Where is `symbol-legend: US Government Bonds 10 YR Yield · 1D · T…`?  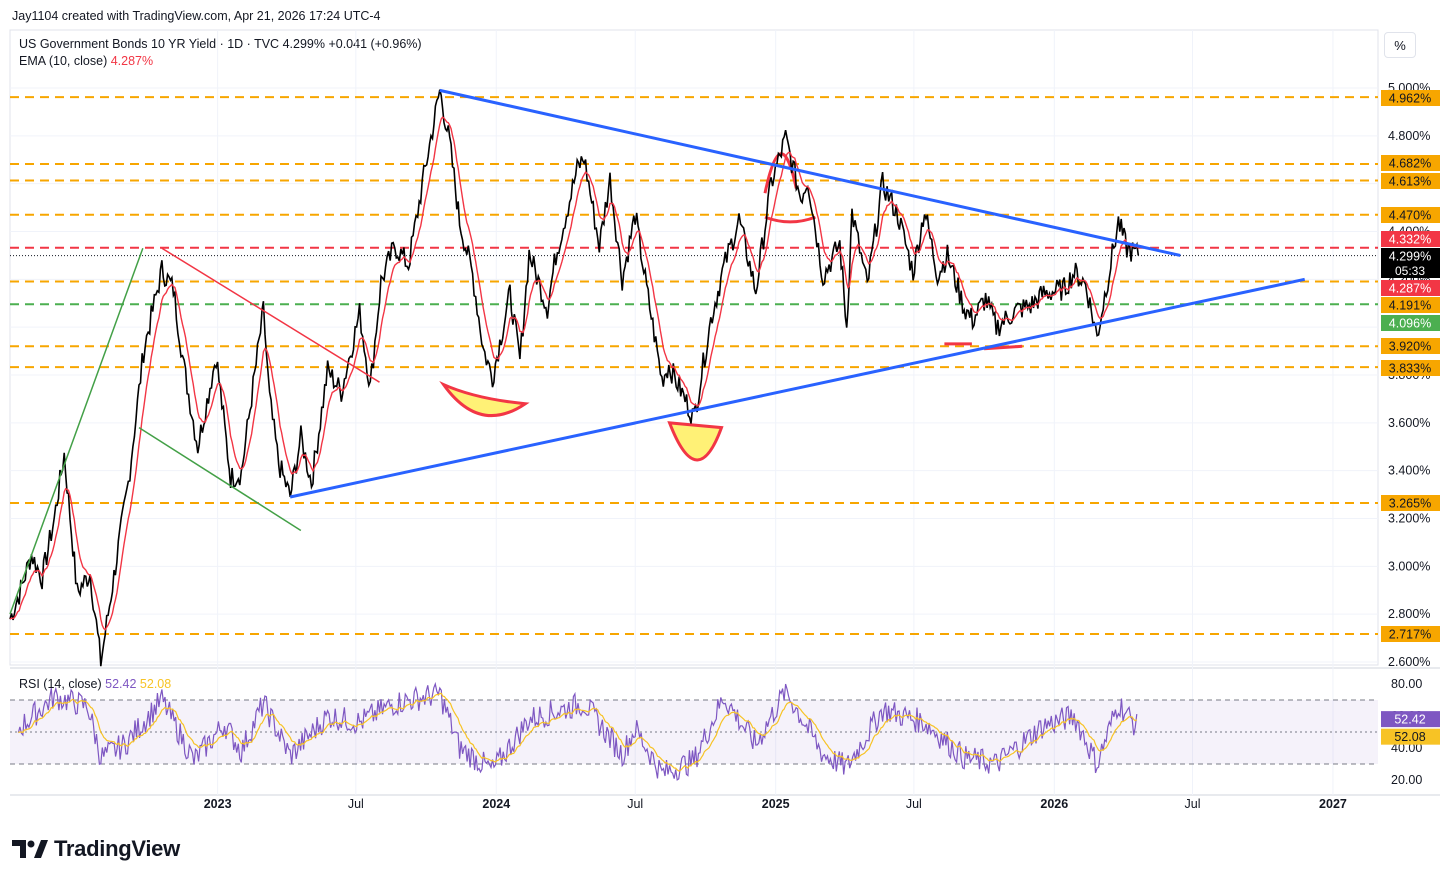 symbol-legend: US Government Bonds 10 YR Yield · 1D · T… is located at coordinates (220, 44).